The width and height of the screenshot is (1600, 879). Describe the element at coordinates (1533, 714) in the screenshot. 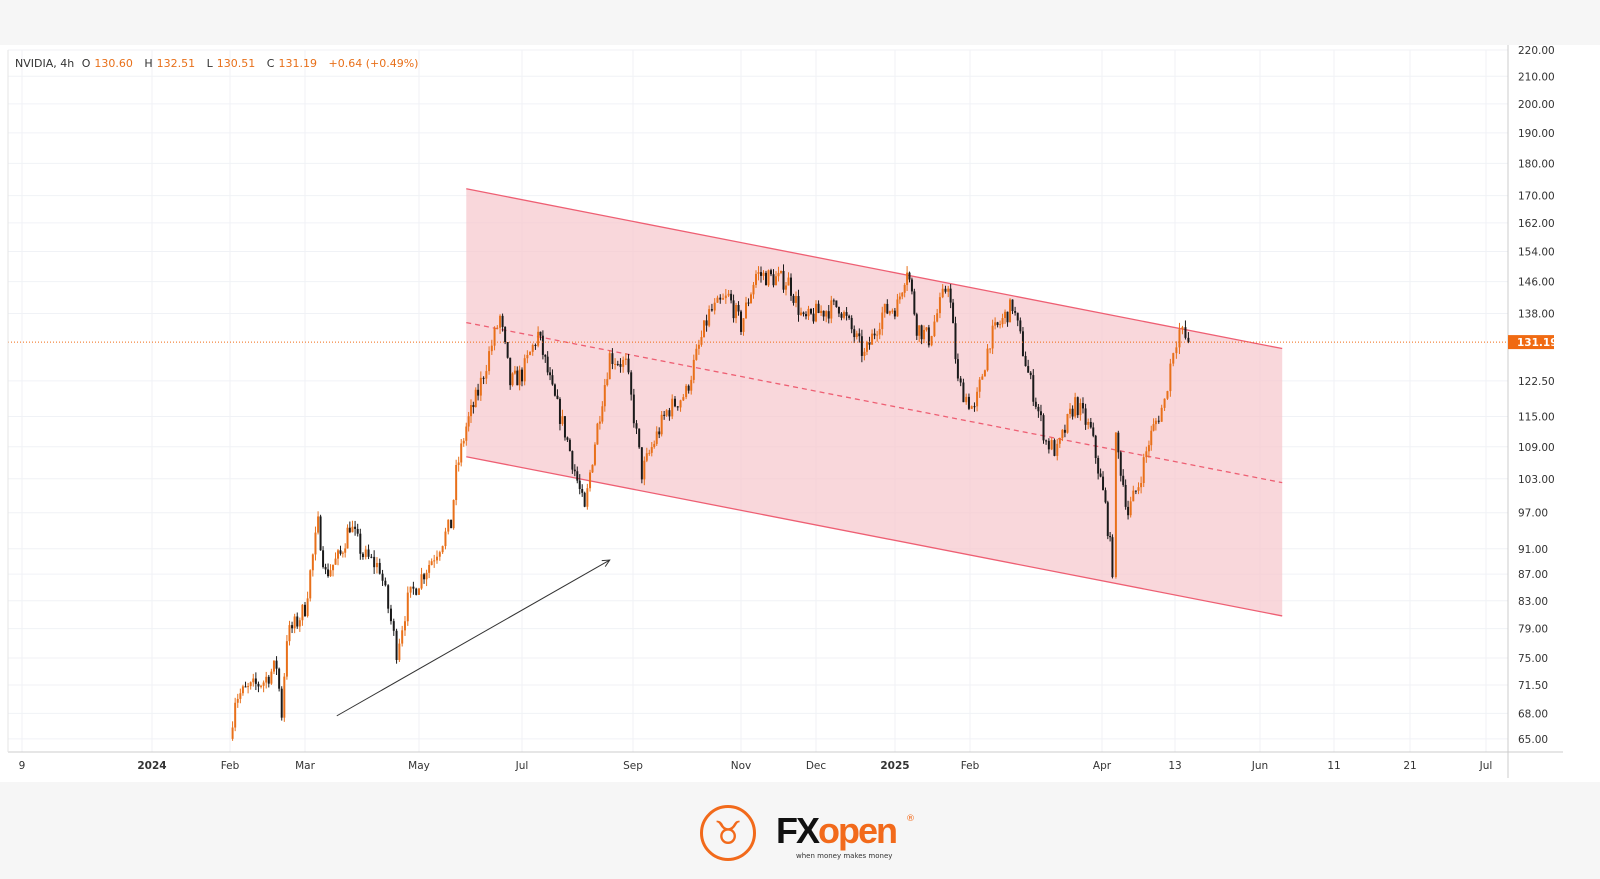

I see `y-tick-label: 68.00` at that location.